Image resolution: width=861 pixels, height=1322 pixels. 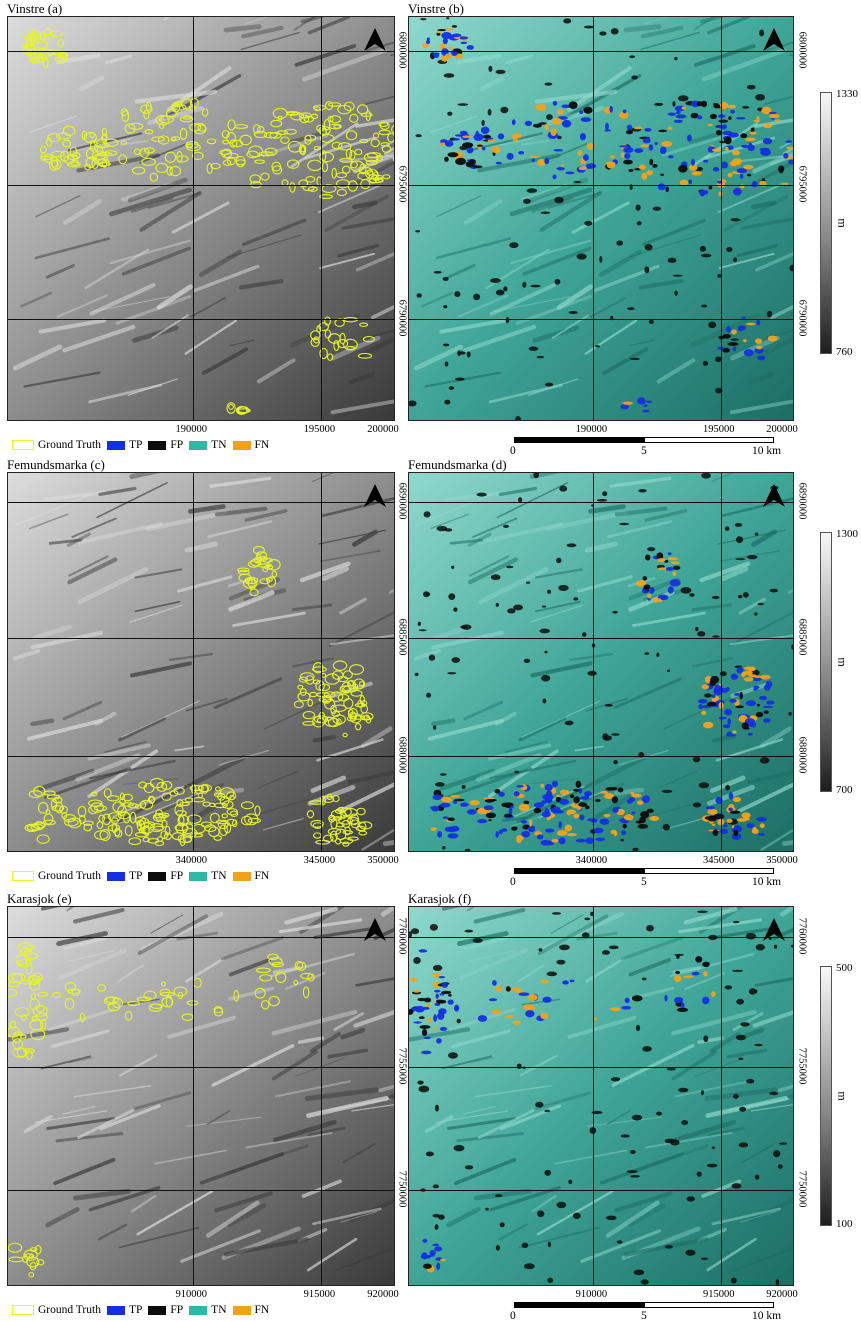 What do you see at coordinates (513, 451) in the screenshot?
I see `scale-start-label: 0` at bounding box center [513, 451].